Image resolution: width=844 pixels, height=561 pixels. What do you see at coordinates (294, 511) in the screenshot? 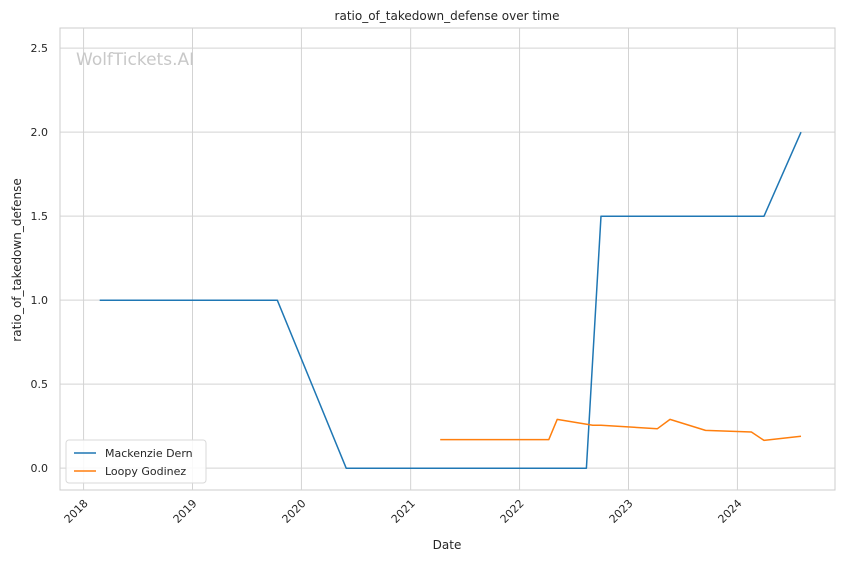
I see `x-tick-label: 2020` at bounding box center [294, 511].